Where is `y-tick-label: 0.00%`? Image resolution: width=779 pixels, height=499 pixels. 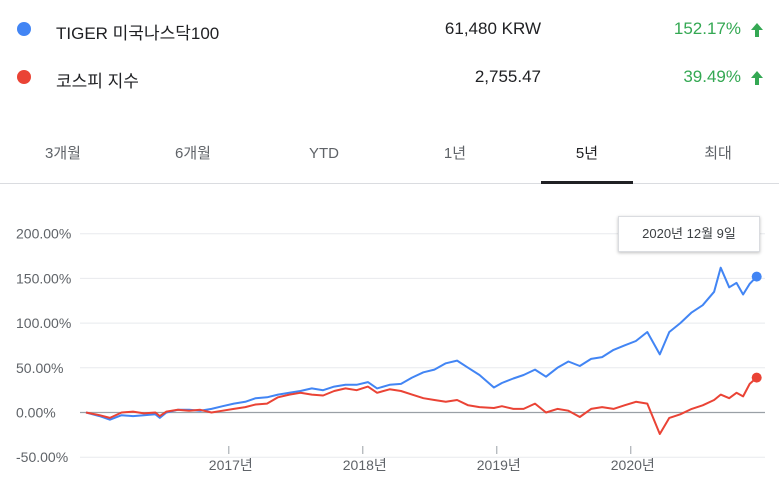 y-tick-label: 0.00% is located at coordinates (36, 413).